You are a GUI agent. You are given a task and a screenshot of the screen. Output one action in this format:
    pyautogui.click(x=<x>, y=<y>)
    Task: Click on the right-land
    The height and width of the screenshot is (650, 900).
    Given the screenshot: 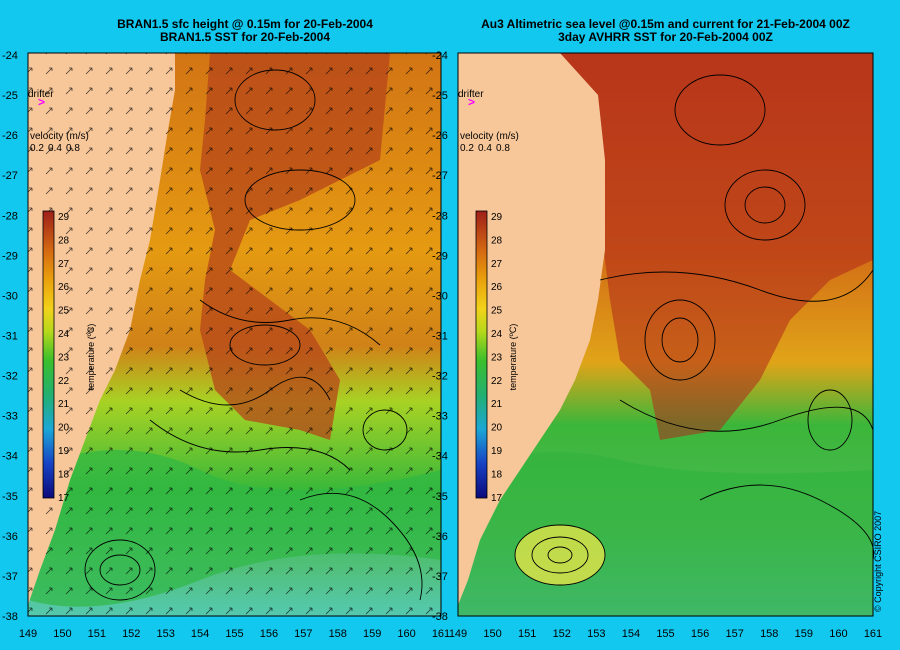 What is the action you would take?
    pyautogui.click(x=531, y=329)
    